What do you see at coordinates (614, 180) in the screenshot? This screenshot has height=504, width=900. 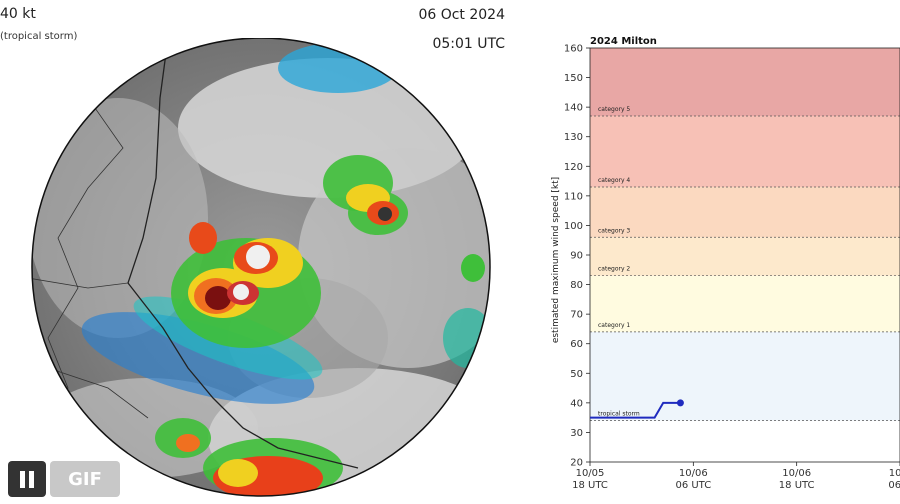 I see `band-label: category 4` at bounding box center [614, 180].